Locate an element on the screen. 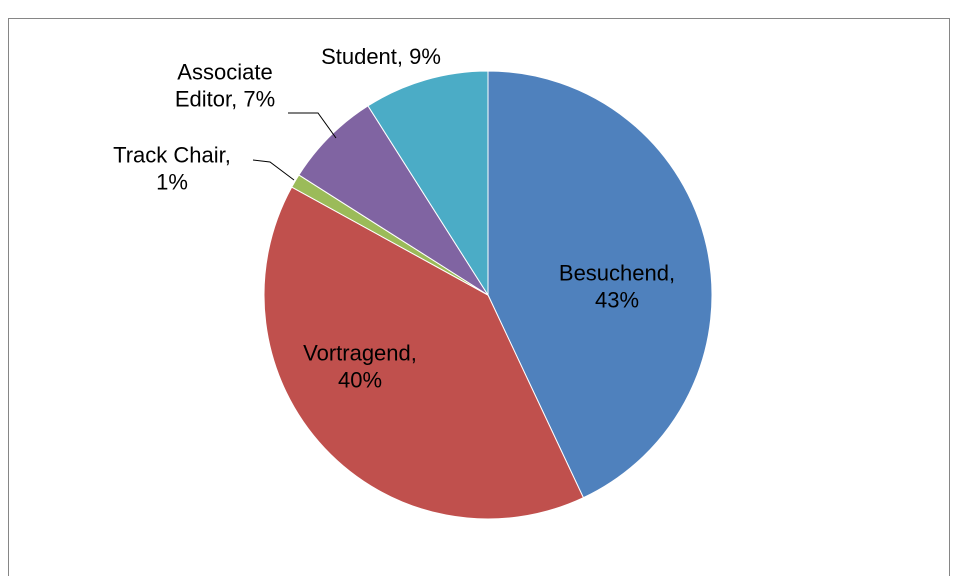 The width and height of the screenshot is (959, 576). data-label: Associate is located at coordinates (224, 71).